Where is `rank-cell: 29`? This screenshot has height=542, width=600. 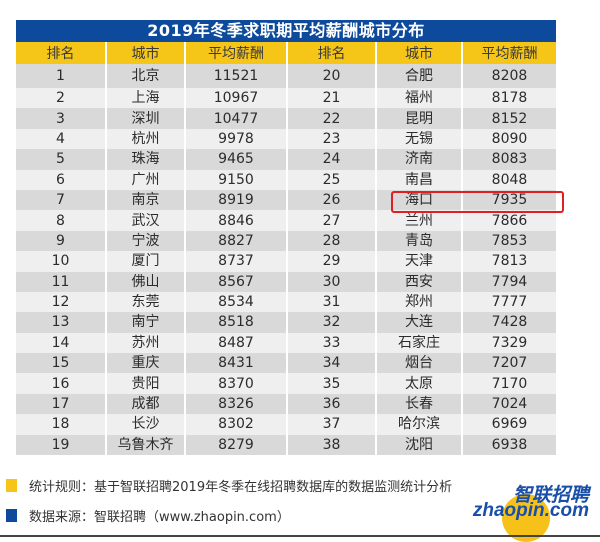 rank-cell: 29 is located at coordinates (331, 261).